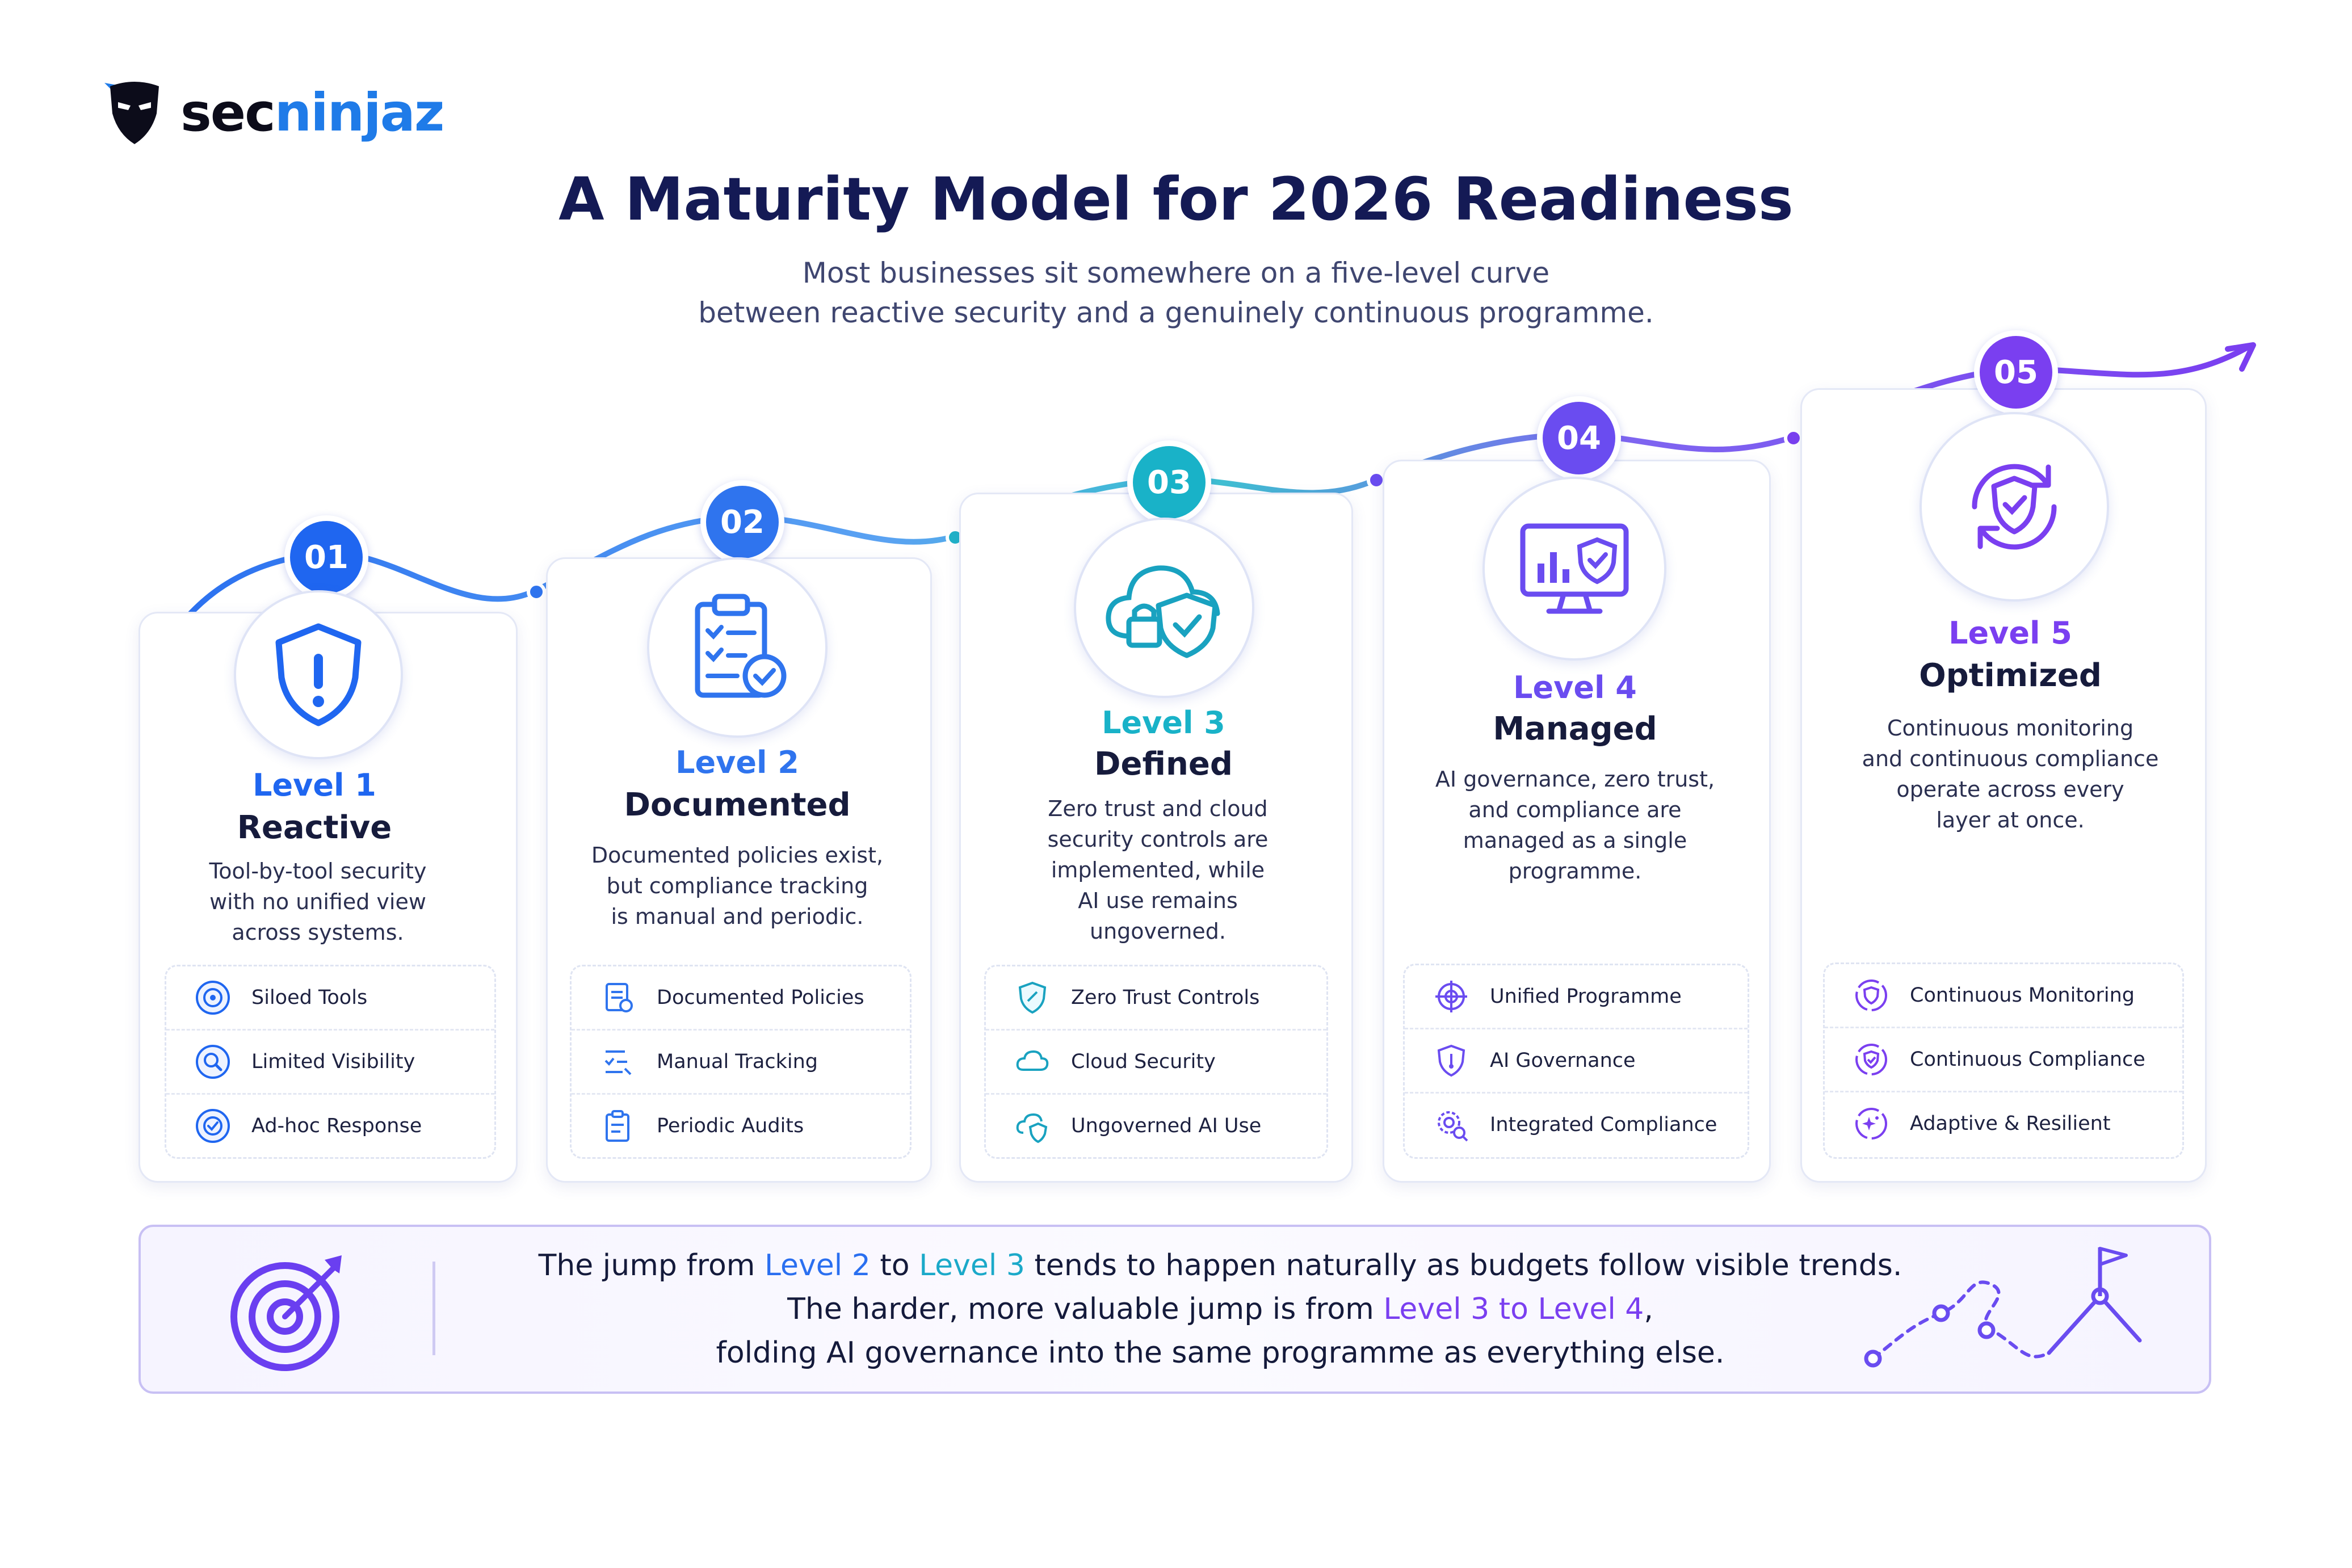 The image size is (2352, 1568). What do you see at coordinates (2003, 1123) in the screenshot?
I see `feature-item: Adaptive & Resilient` at bounding box center [2003, 1123].